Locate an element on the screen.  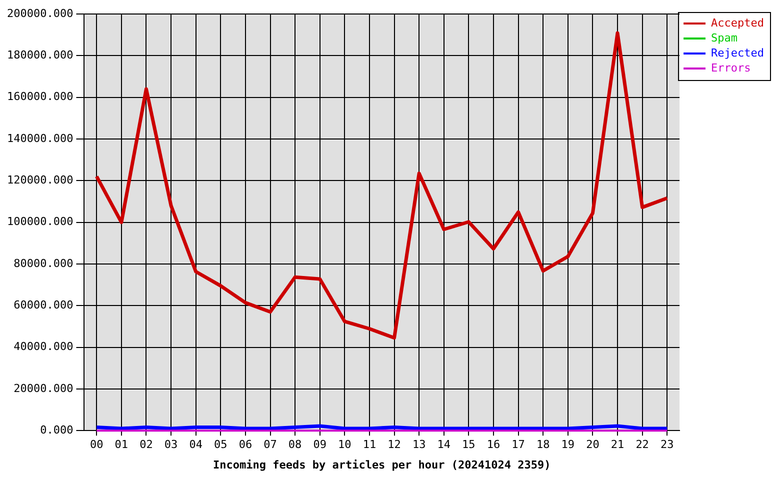
y-tick-label: 60000.000 is located at coordinates (44, 305).